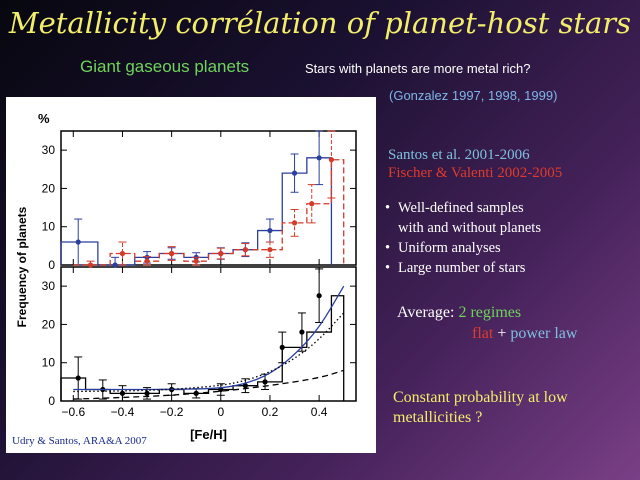 The image size is (640, 480). I want to click on bullet-item: Uniform analyses, so click(463, 248).